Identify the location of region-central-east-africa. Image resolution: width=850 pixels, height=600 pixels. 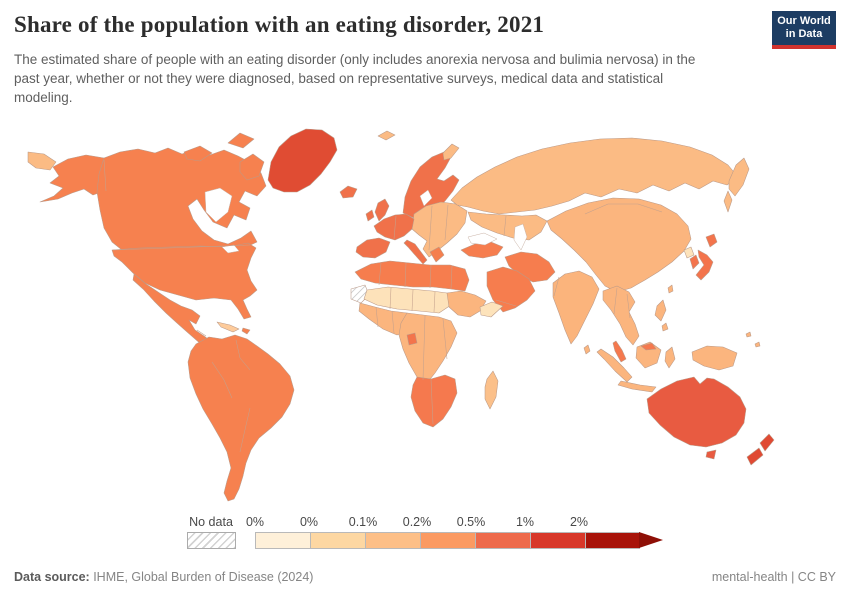
(428, 348).